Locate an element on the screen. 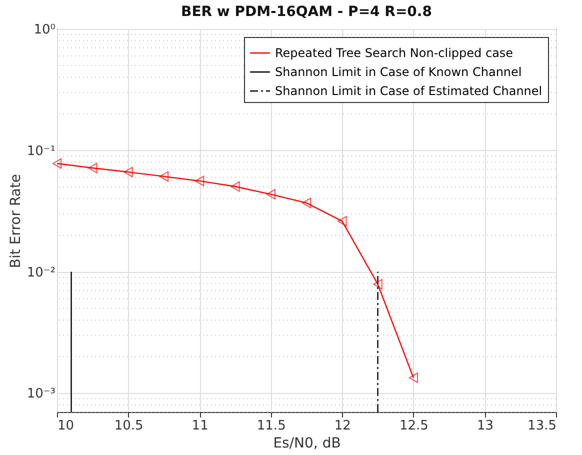 The height and width of the screenshot is (455, 582). y-tick-label: 10⁻¹ is located at coordinates (41, 151).